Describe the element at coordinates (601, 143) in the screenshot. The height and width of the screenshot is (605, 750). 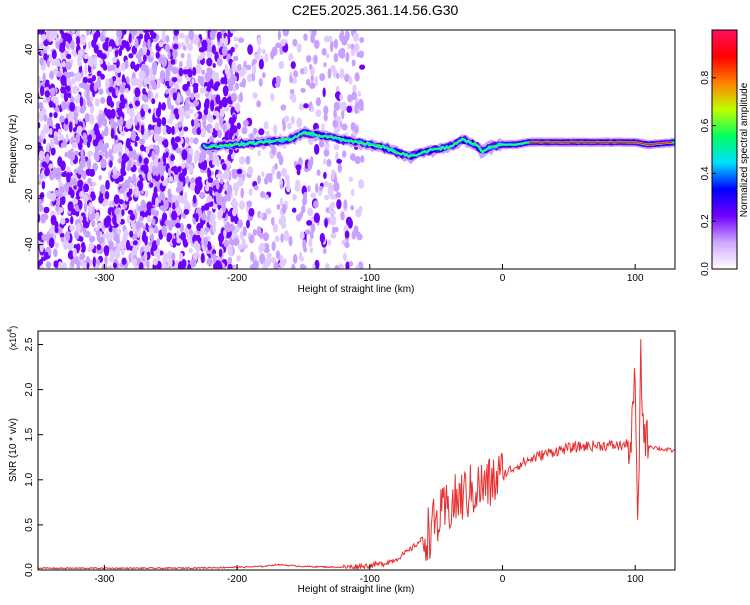
I see `heatmap-ridge-peak` at that location.